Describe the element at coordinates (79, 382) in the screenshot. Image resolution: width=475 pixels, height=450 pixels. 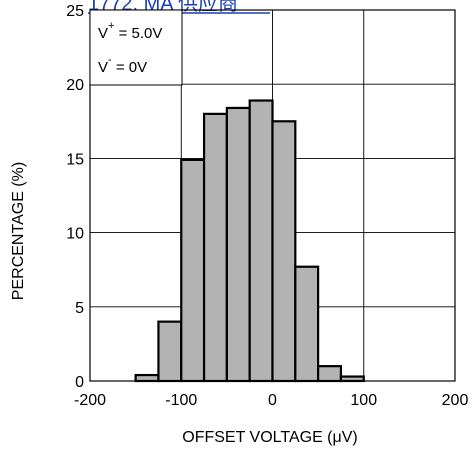
I see `y-tick-label: 0` at that location.